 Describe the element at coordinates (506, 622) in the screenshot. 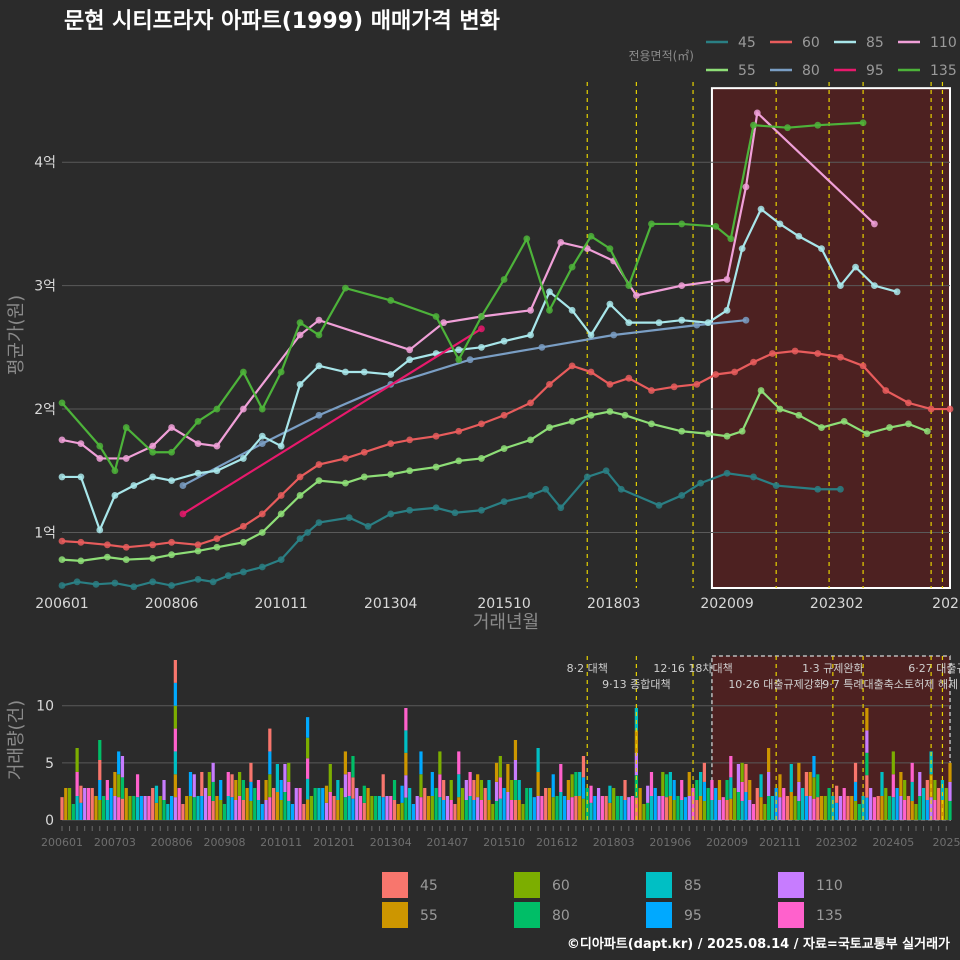

I see `x-axis-title: 거래년월` at that location.